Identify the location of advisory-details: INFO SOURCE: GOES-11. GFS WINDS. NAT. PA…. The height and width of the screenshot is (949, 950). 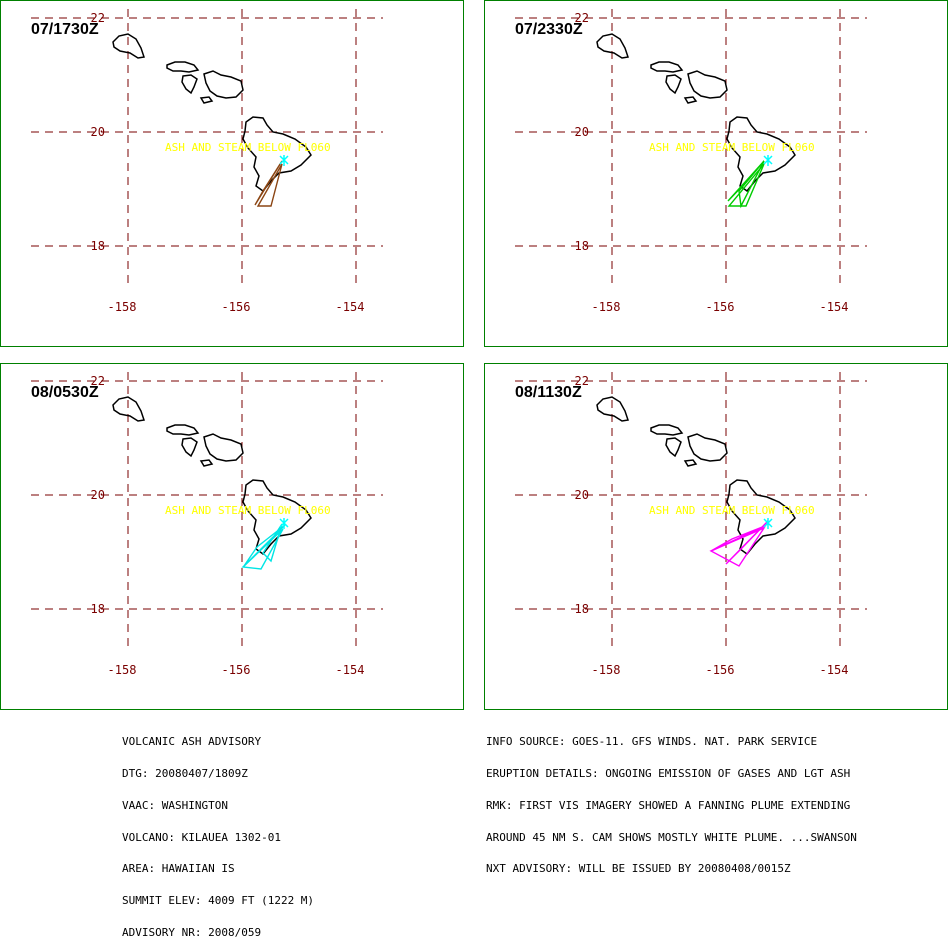
(671, 801).